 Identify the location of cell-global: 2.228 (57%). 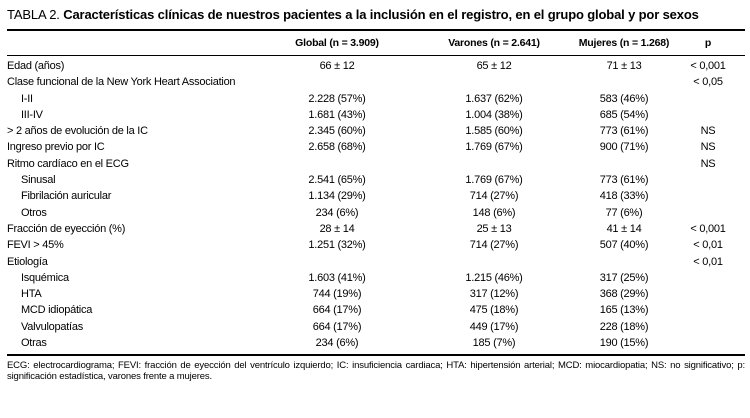
(337, 98).